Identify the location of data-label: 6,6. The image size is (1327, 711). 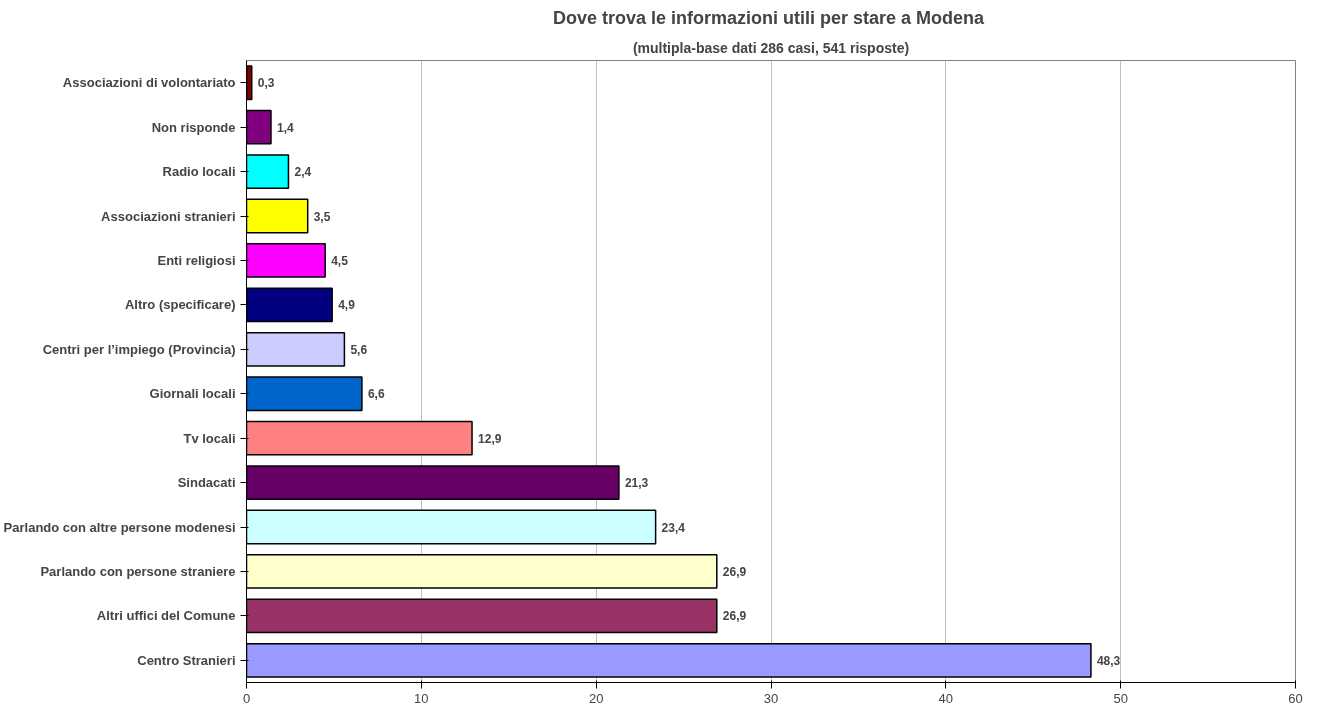
(376, 394).